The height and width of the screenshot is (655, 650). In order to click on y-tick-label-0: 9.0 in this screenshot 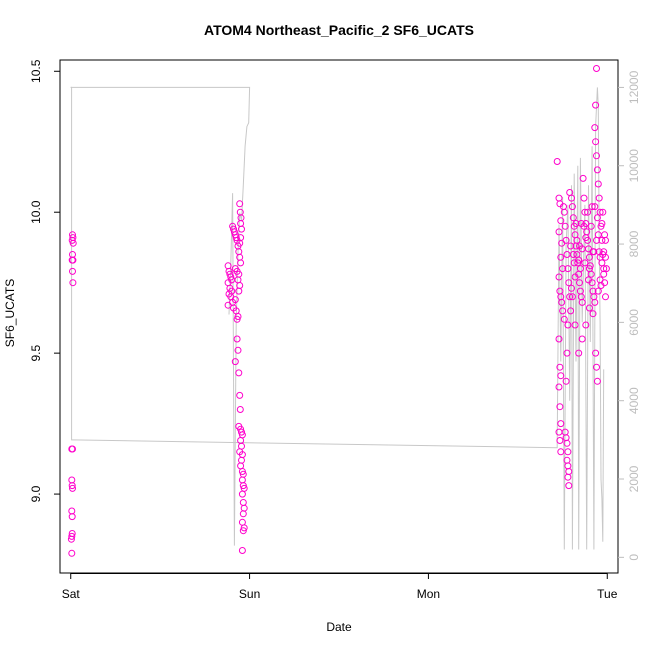, I will do `click(36, 493)`.